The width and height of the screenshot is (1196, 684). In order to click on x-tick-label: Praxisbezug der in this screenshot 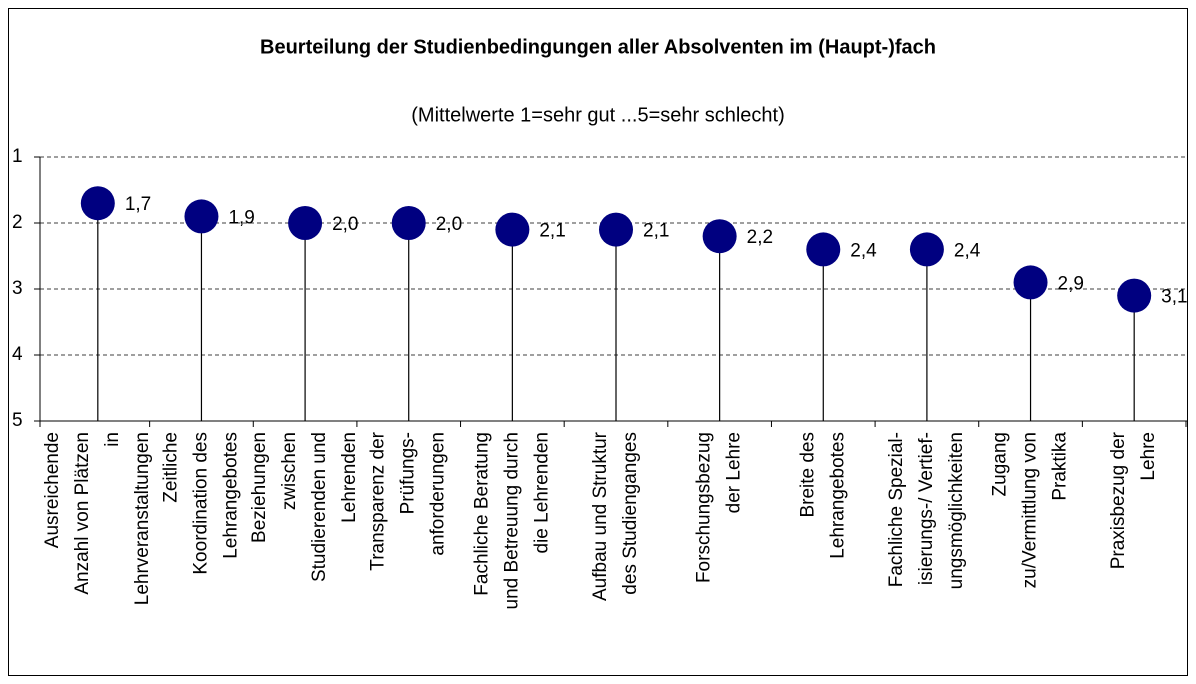, I will do `click(1118, 500)`.